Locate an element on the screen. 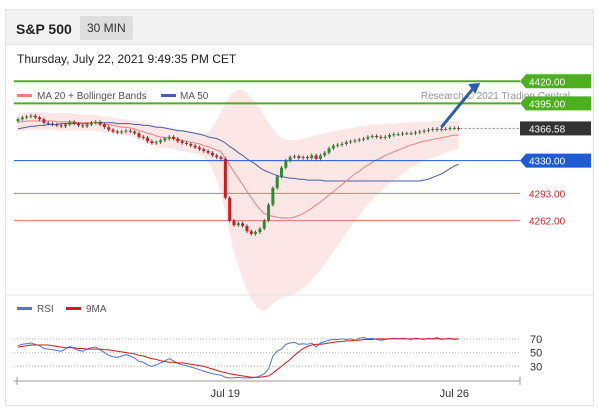 Image resolution: width=598 pixels, height=408 pixels. rsi-legend-swatch is located at coordinates (24, 308).